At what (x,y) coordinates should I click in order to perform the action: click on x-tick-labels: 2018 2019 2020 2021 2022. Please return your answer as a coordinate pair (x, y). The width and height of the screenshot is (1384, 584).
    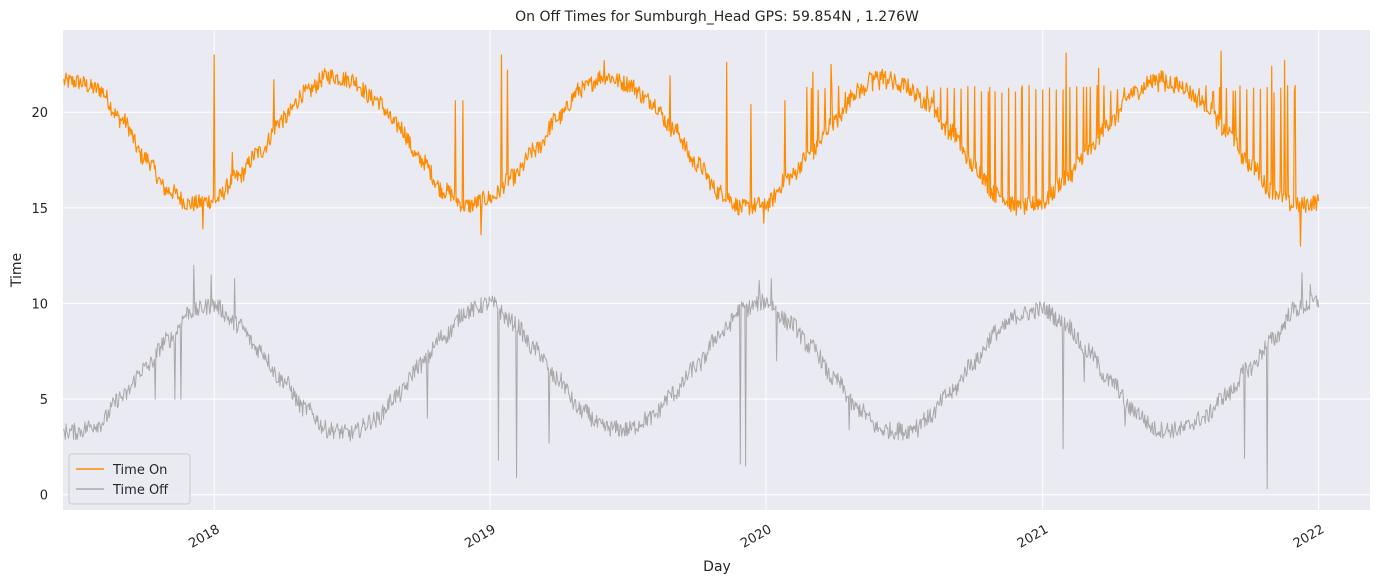
    Looking at the image, I should click on (756, 537).